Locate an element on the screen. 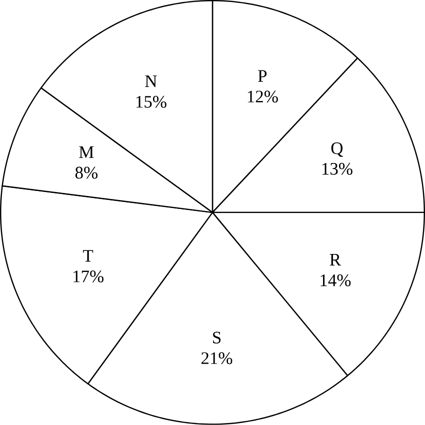 The width and height of the screenshot is (425, 425). data-label: 17% is located at coordinates (89, 276).